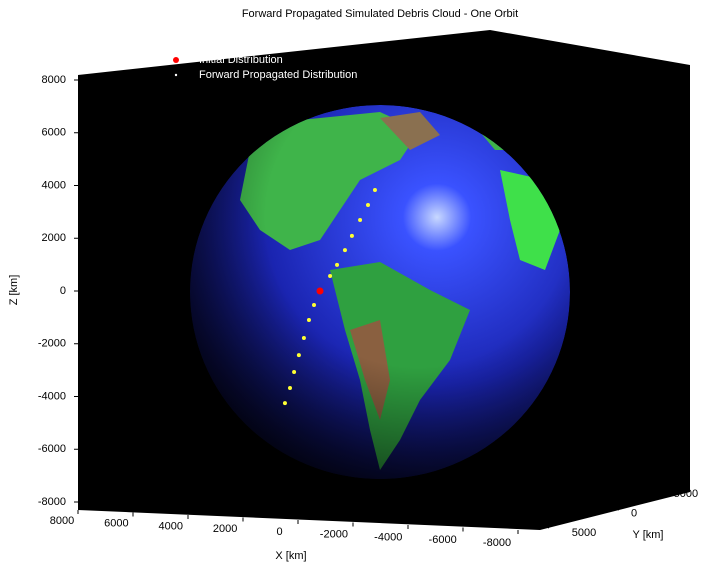 The width and height of the screenshot is (708, 563). I want to click on z-tick-label: -4000, so click(52, 396).